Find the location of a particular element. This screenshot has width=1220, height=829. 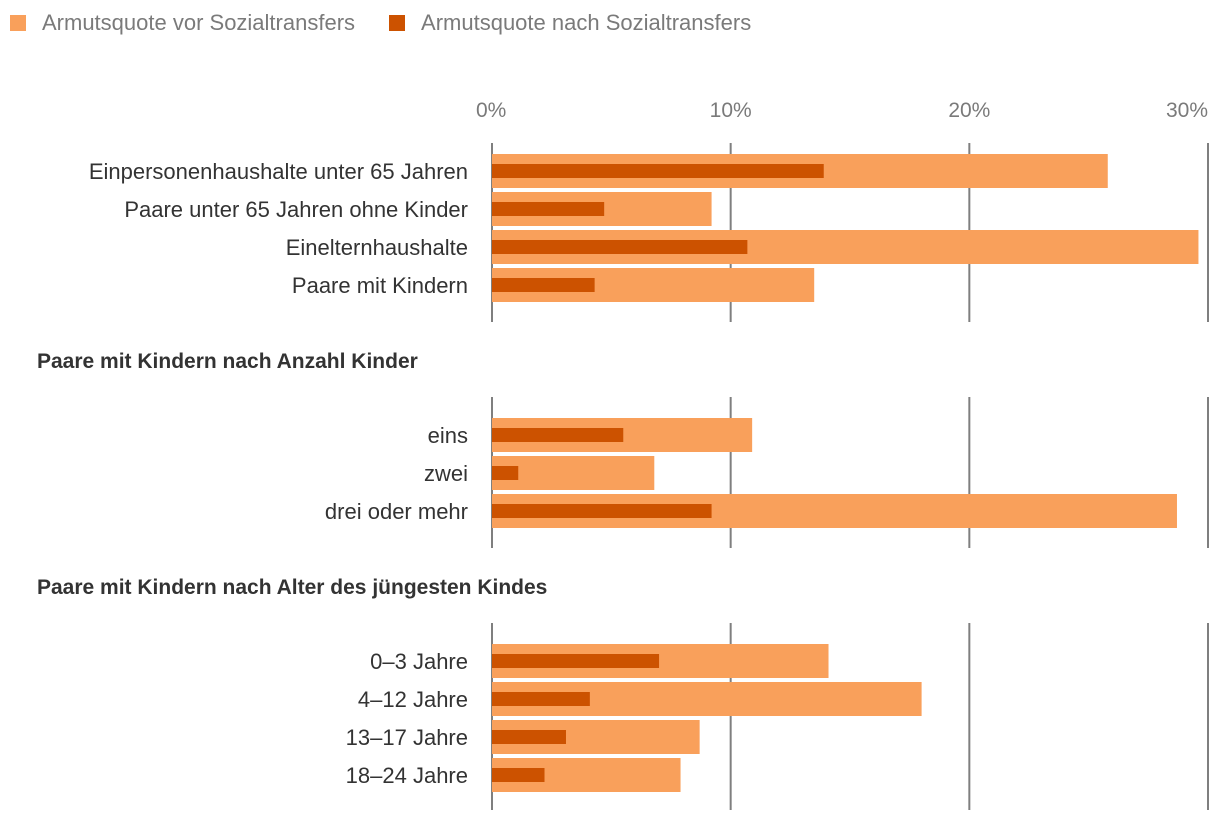

x-tick-label: 10% is located at coordinates (731, 110).